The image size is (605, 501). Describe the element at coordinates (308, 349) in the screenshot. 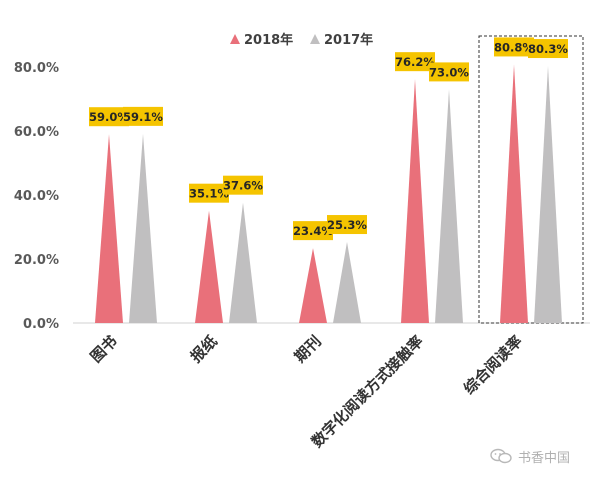

I see `x-tick-label: 期刊` at that location.